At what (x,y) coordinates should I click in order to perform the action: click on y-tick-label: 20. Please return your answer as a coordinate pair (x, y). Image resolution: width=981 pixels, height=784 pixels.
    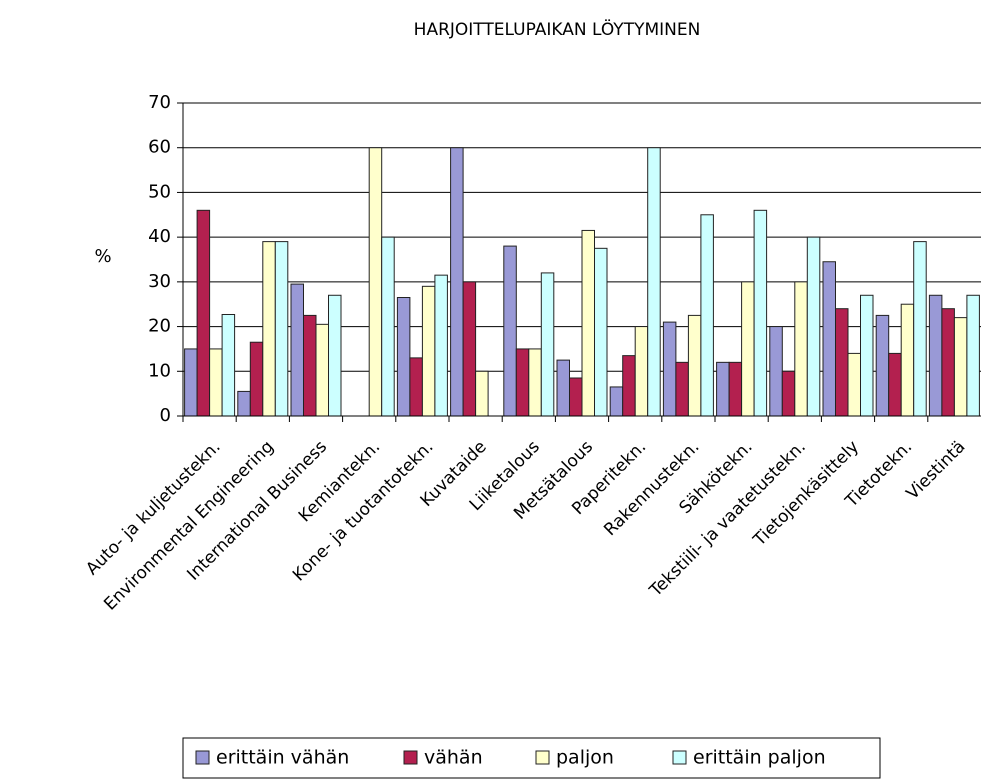
    Looking at the image, I should click on (159, 326).